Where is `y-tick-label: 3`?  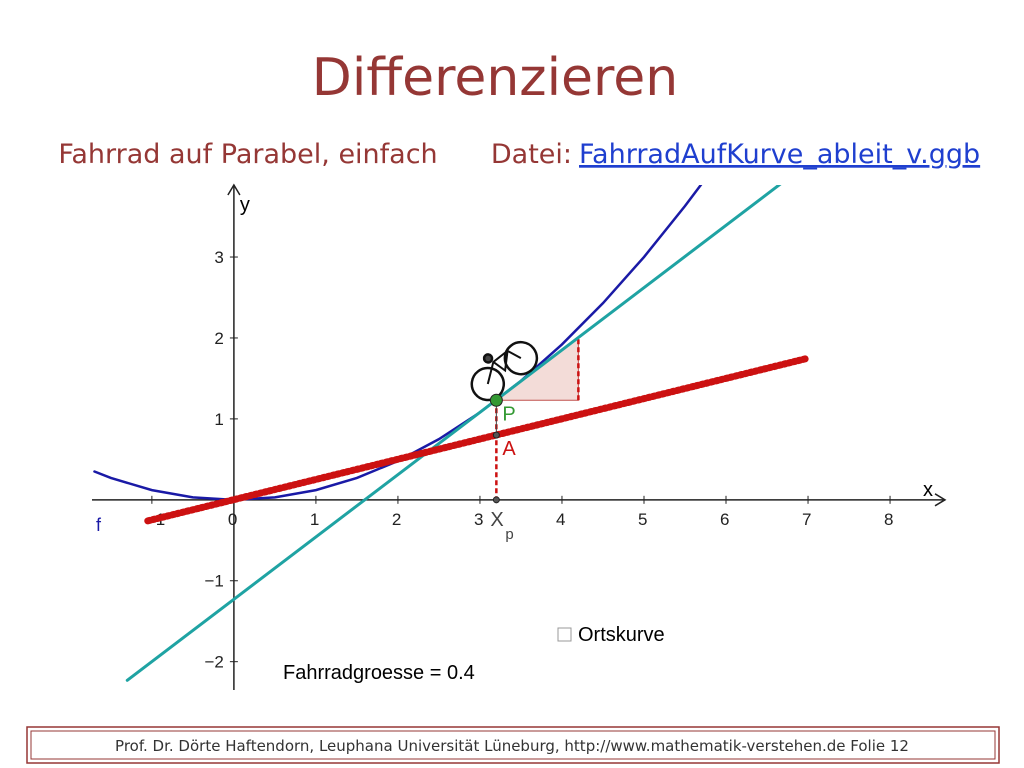
y-tick-label: 3 is located at coordinates (218, 257).